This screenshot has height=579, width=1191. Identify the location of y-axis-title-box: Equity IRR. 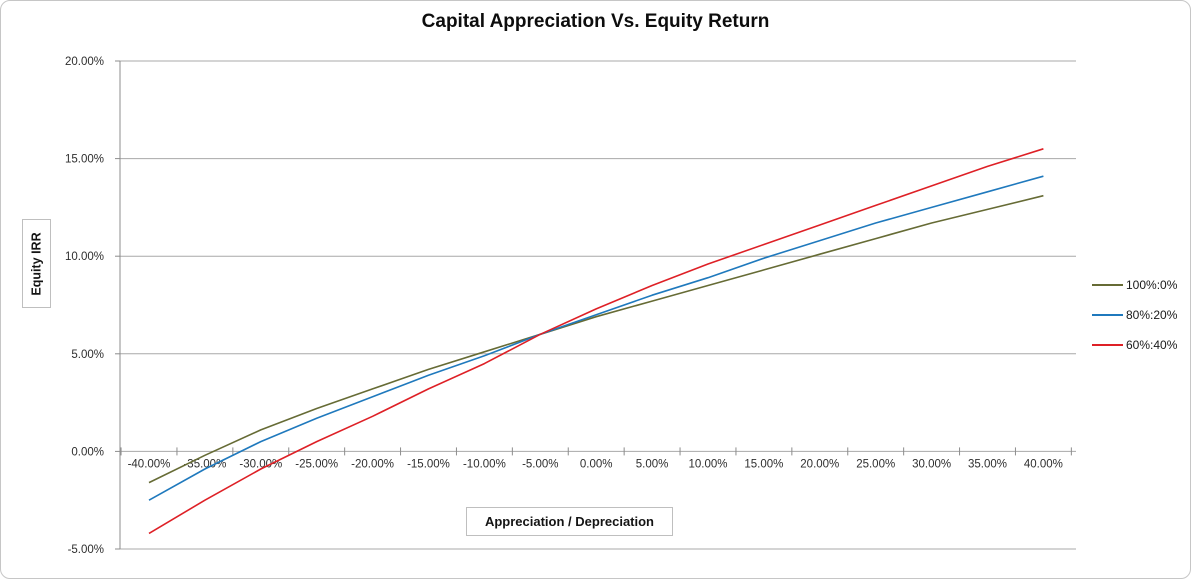
(36, 263).